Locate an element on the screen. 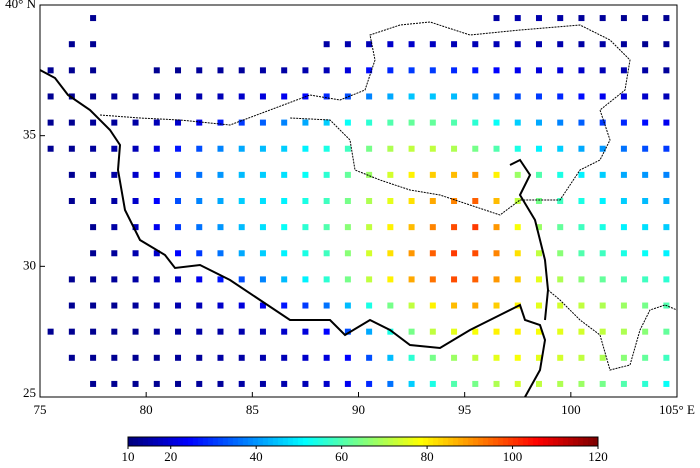 This screenshot has height=468, width=700. x-tick-label: 80 is located at coordinates (146, 409).